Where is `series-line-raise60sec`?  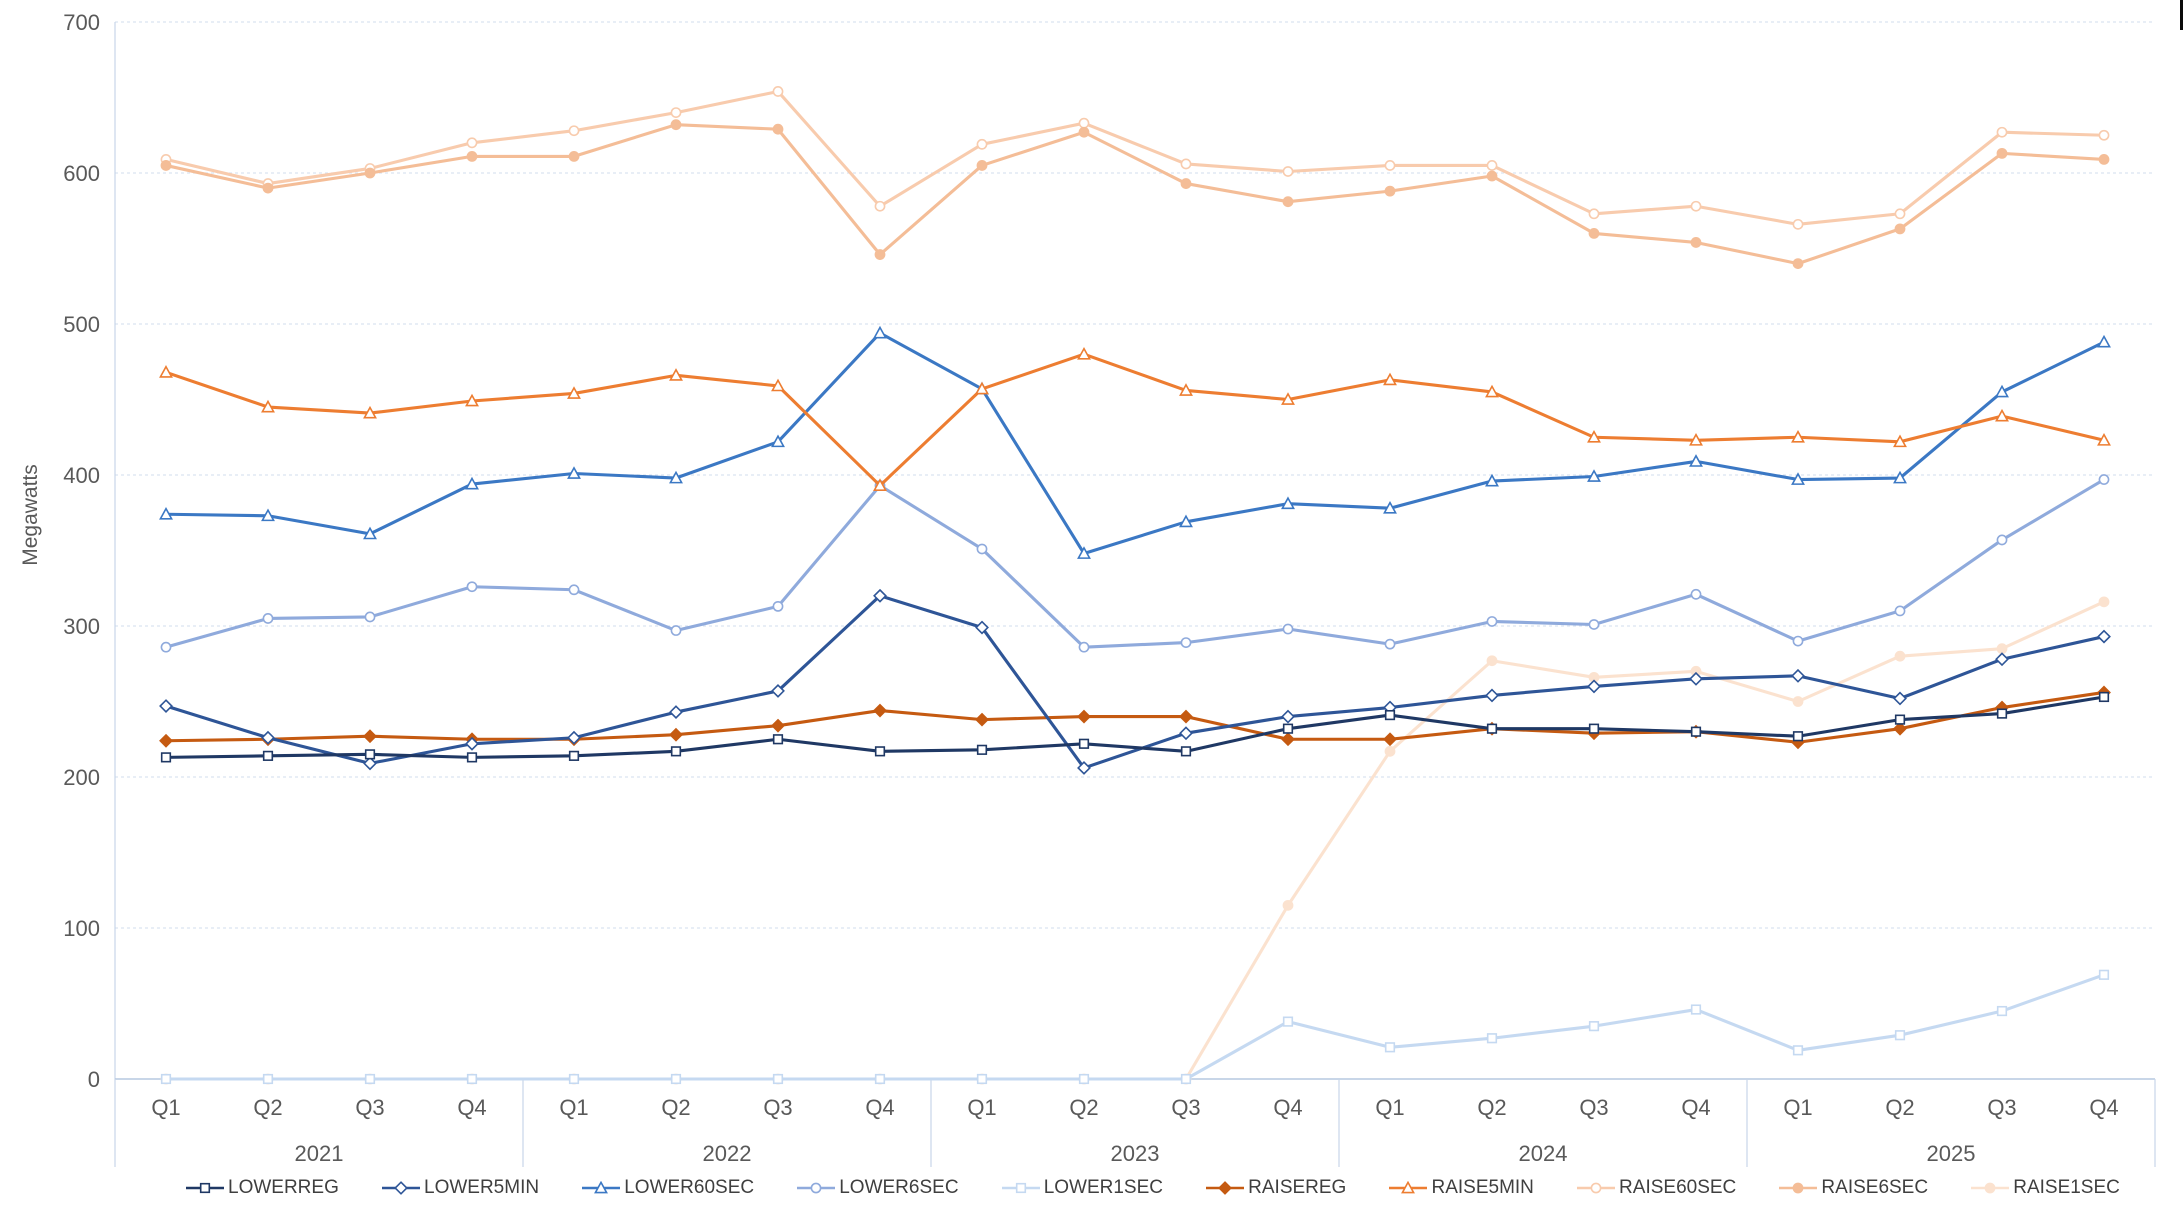
series-line-raise60sec is located at coordinates (1135, 157).